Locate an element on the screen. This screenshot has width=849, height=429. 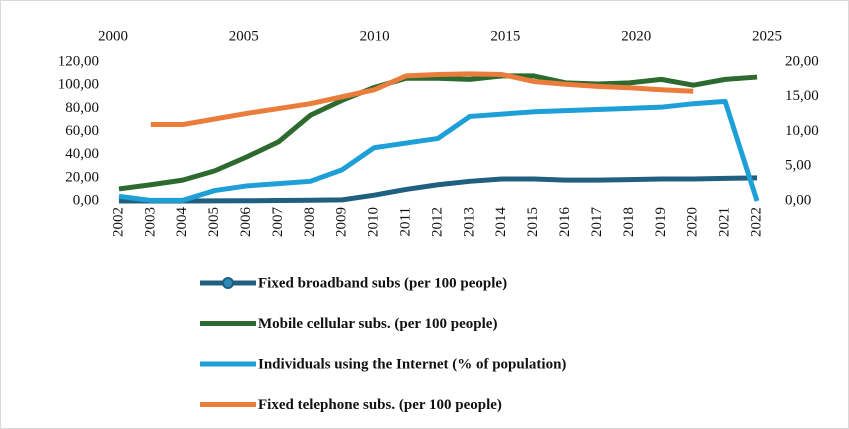
x-tick-label: 2005 is located at coordinates (214, 222).